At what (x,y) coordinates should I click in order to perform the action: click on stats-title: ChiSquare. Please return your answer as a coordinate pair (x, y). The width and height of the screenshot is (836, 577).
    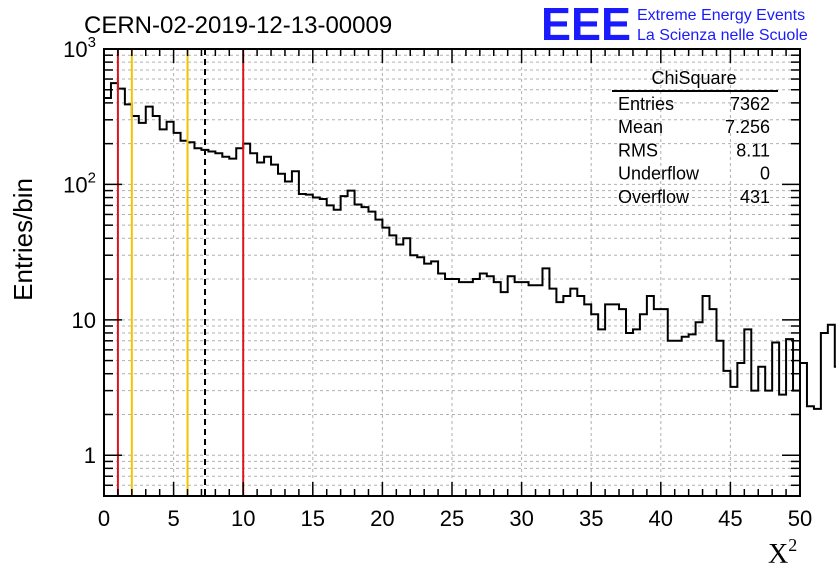
    Looking at the image, I should click on (693, 78).